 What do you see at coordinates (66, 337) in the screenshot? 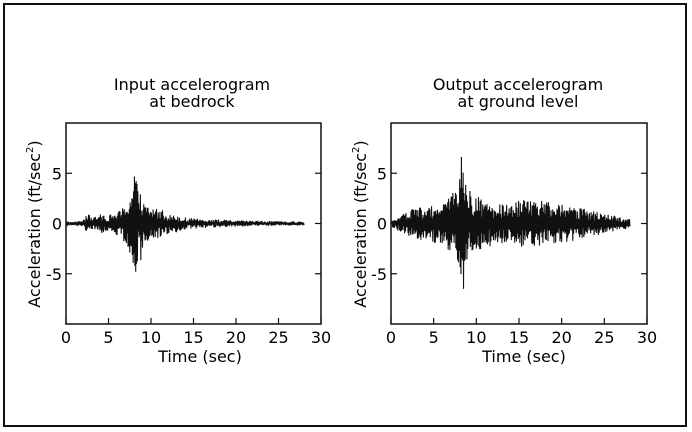
I see `left-x-tick-label: 0` at bounding box center [66, 337].